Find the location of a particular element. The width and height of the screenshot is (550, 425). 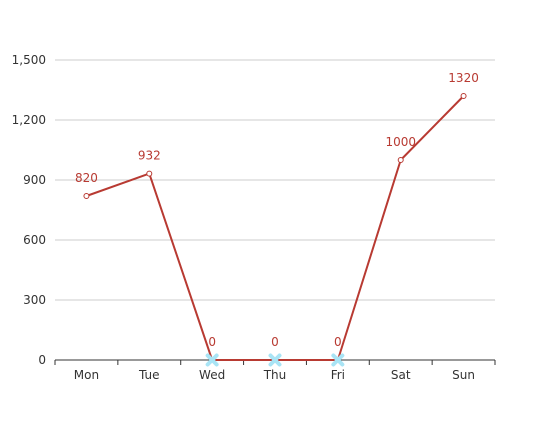

x-tick-label: Thu is located at coordinates (275, 375).